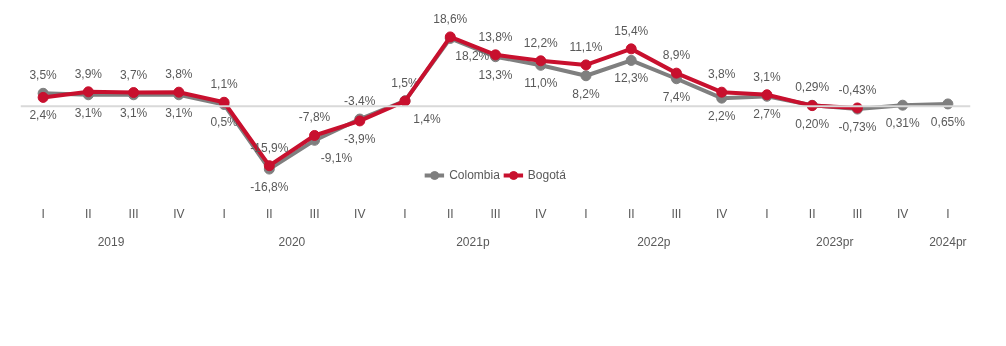 This screenshot has height=346, width=1006. Describe the element at coordinates (472, 56) in the screenshot. I see `data-label: 18,2%` at that location.